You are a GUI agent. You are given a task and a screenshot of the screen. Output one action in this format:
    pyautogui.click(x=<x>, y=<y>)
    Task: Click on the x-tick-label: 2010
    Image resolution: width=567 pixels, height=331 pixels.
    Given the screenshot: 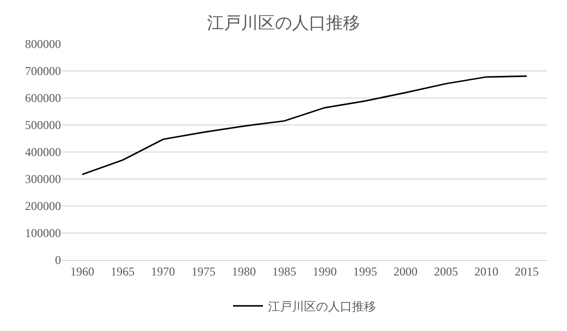 What is the action you would take?
    pyautogui.click(x=486, y=271)
    